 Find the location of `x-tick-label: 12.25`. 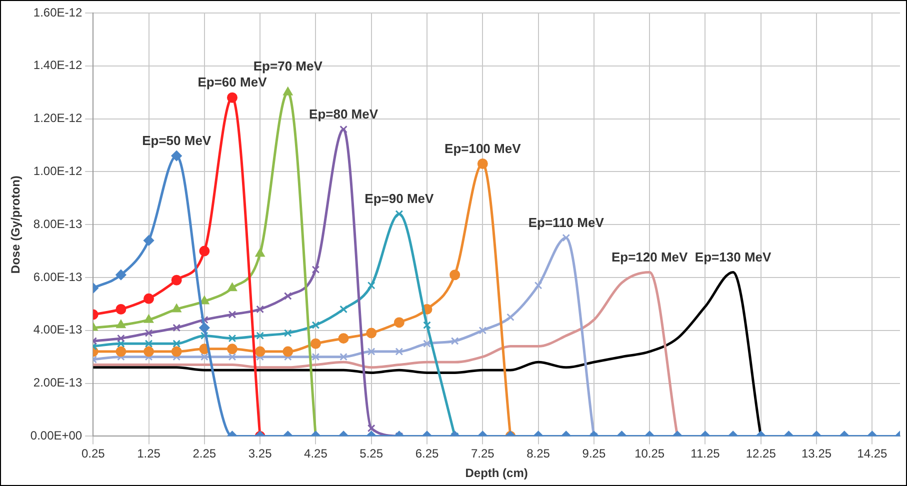

x-tick-label: 12.25 is located at coordinates (761, 453).